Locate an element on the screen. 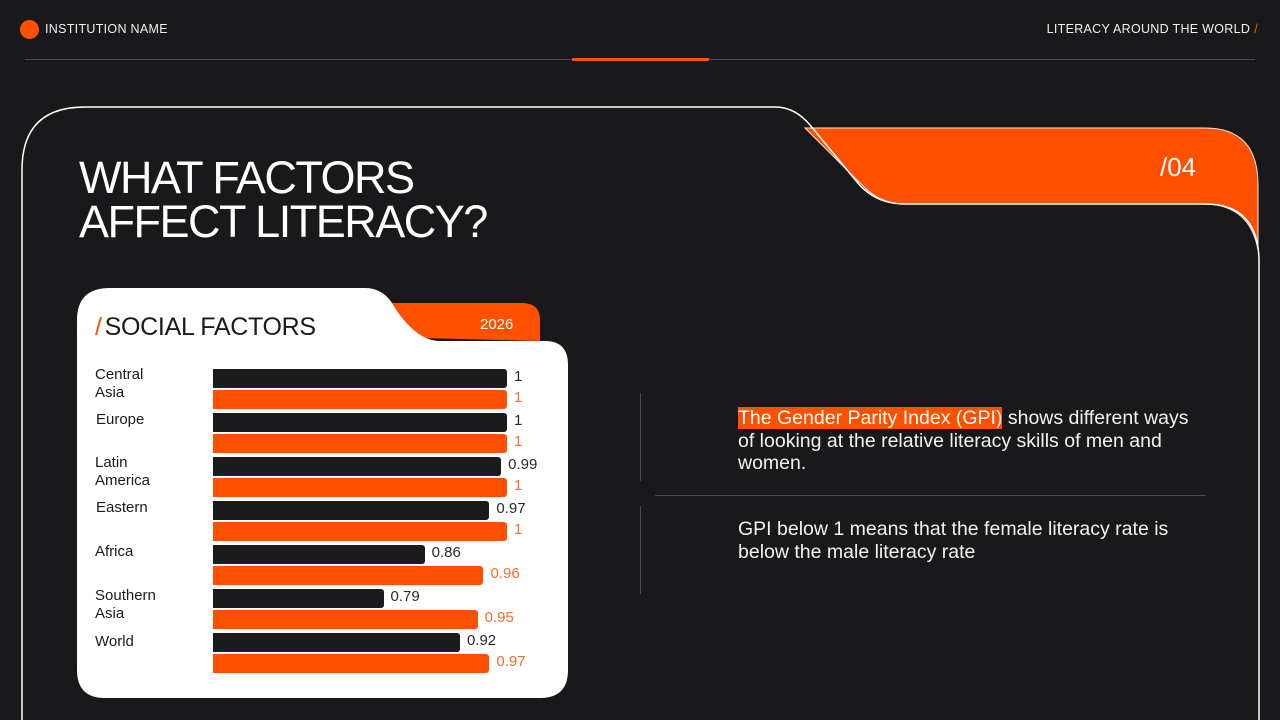 Image resolution: width=1280 pixels, height=720 pixels. bar-value-label: 0.99 is located at coordinates (523, 464).